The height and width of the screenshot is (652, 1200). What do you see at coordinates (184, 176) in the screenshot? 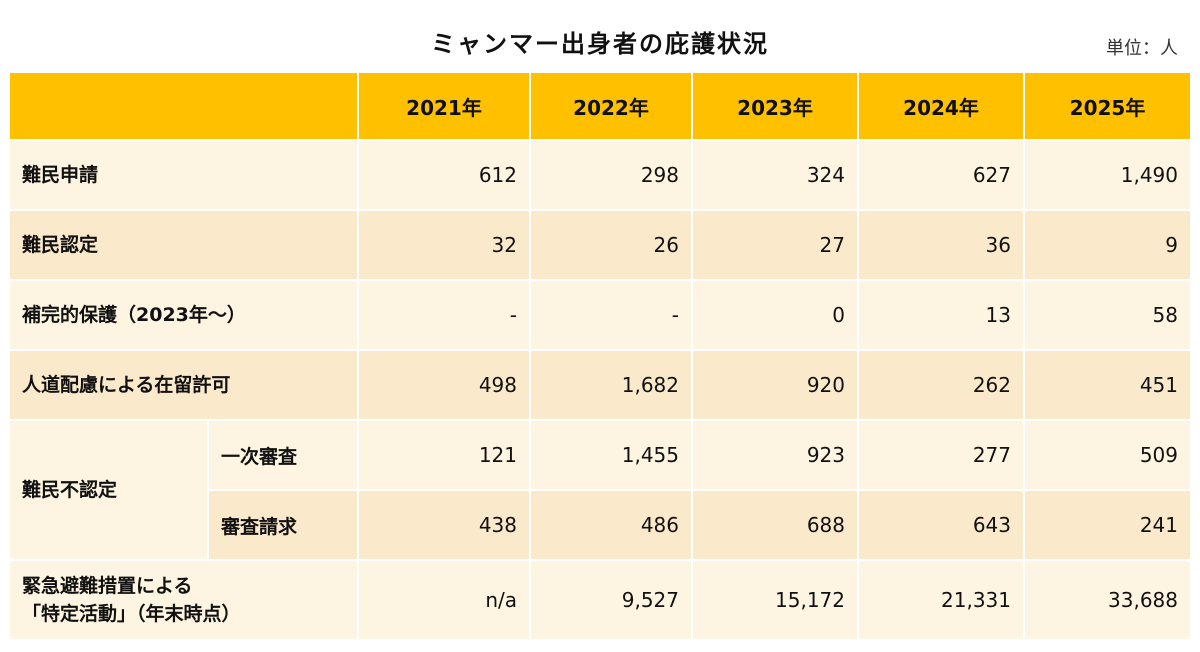
I see `row-label: 難民申請` at bounding box center [184, 176].